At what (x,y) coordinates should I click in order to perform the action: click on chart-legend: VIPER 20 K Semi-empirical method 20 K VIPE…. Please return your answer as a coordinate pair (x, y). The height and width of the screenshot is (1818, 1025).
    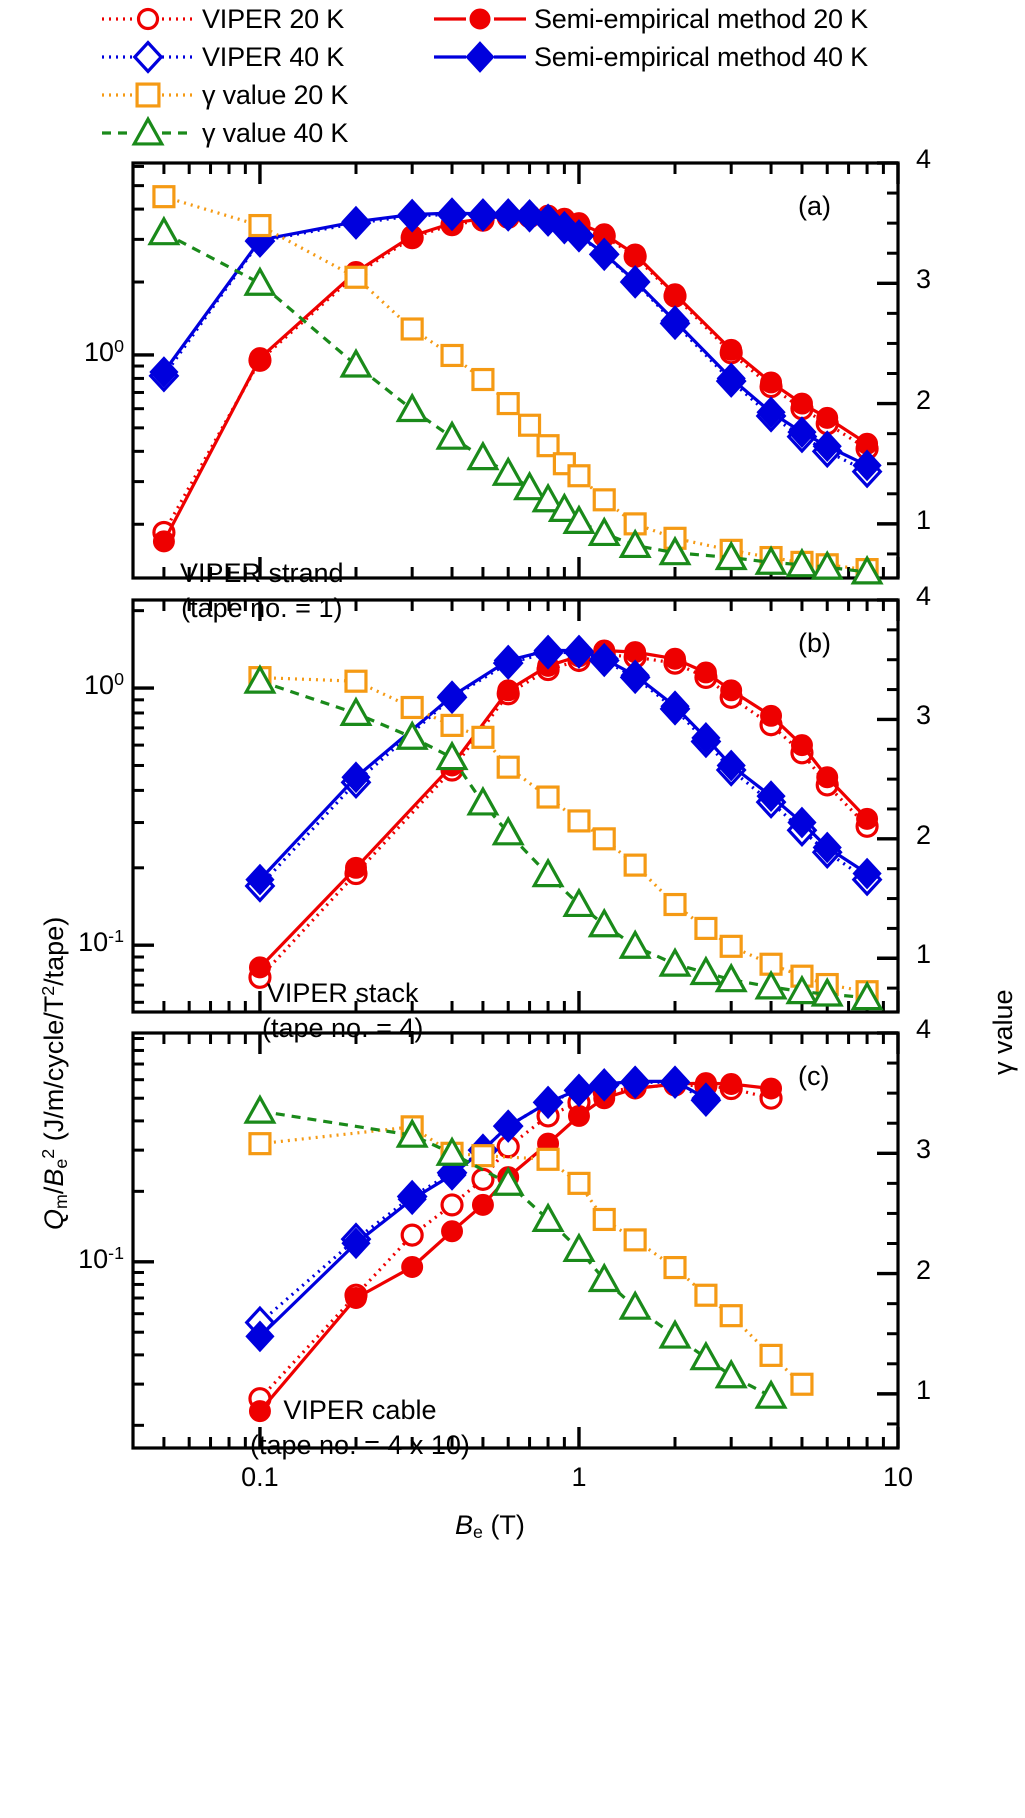
    Looking at the image, I should click on (512, 76).